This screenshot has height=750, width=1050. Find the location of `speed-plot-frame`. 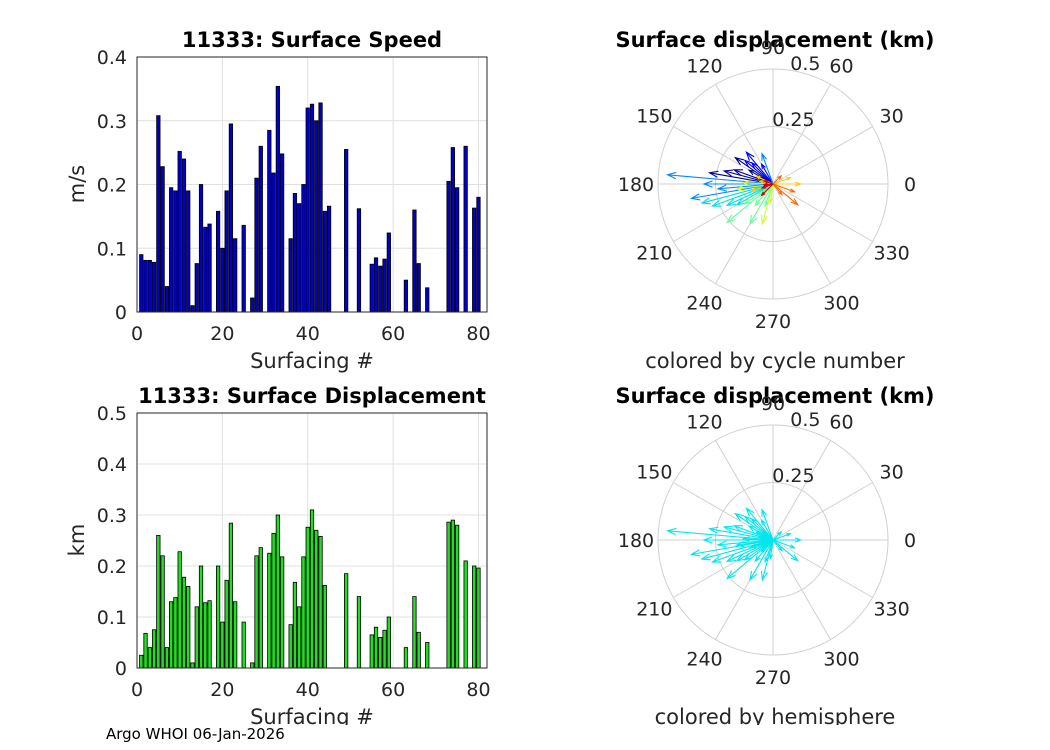

speed-plot-frame is located at coordinates (312, 184).